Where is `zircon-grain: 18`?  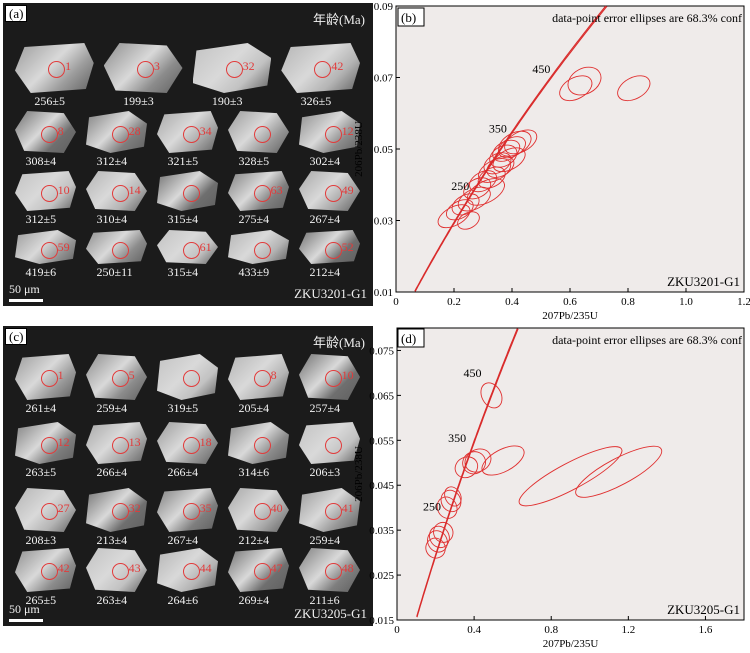
zircon-grain: 18 is located at coordinates (187, 443).